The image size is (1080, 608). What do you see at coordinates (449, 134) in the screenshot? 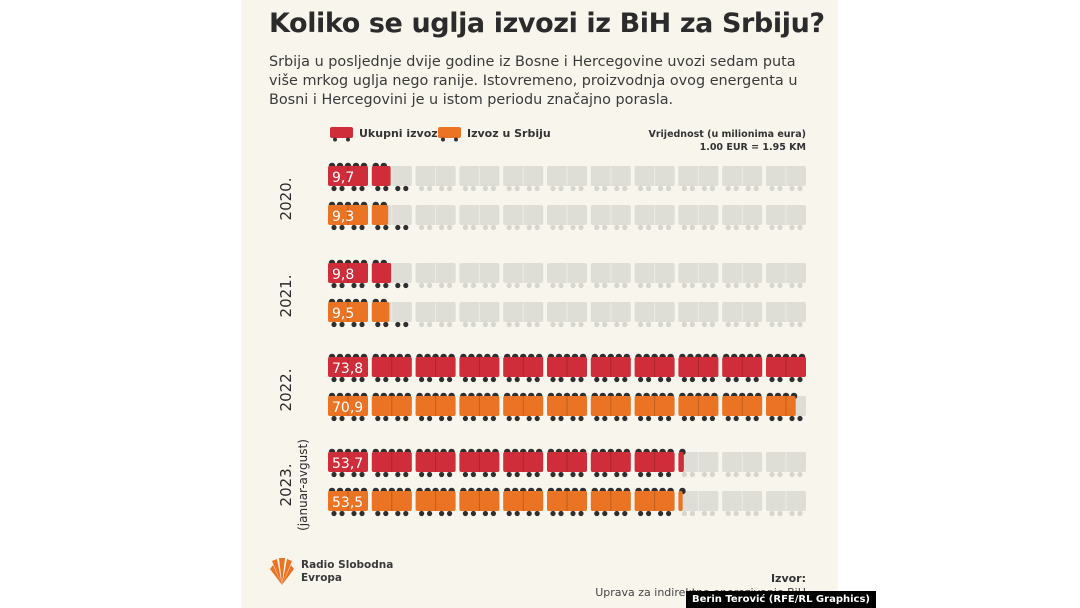
I see `coal-wagon-icon` at bounding box center [449, 134].